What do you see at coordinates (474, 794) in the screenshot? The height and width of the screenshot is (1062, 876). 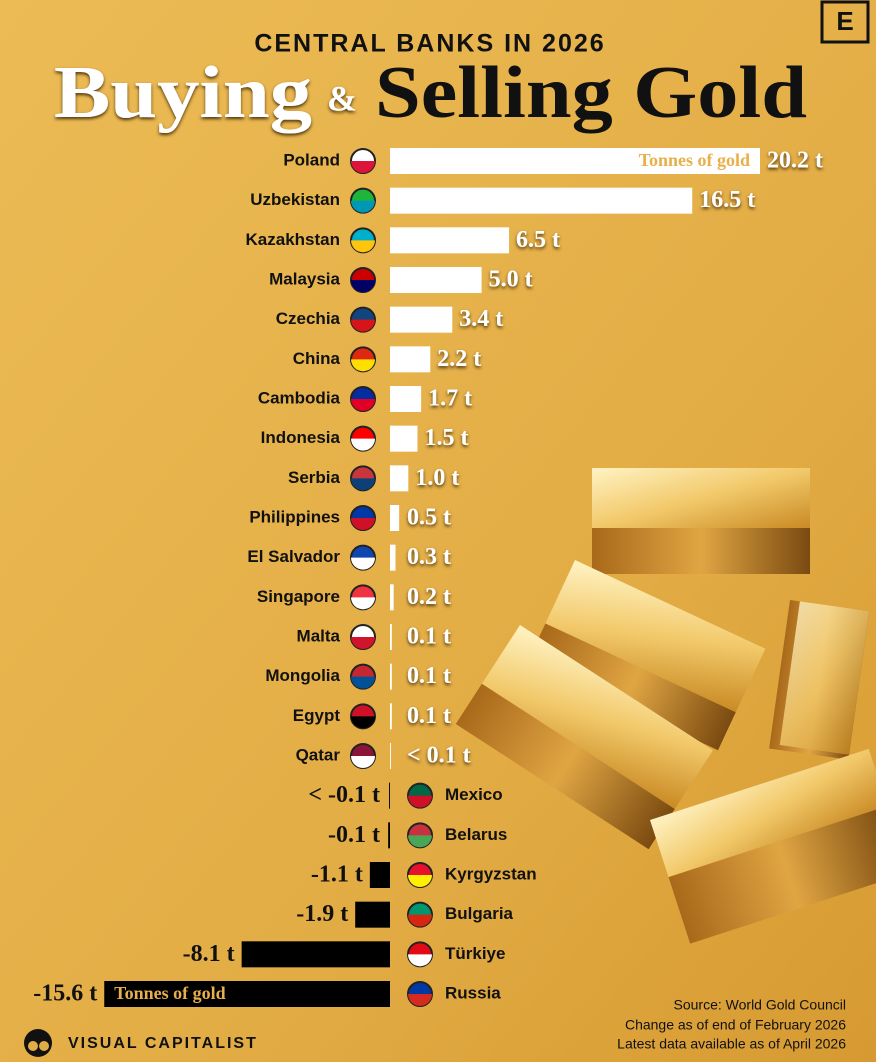 I see `country-label: Mexico` at bounding box center [474, 794].